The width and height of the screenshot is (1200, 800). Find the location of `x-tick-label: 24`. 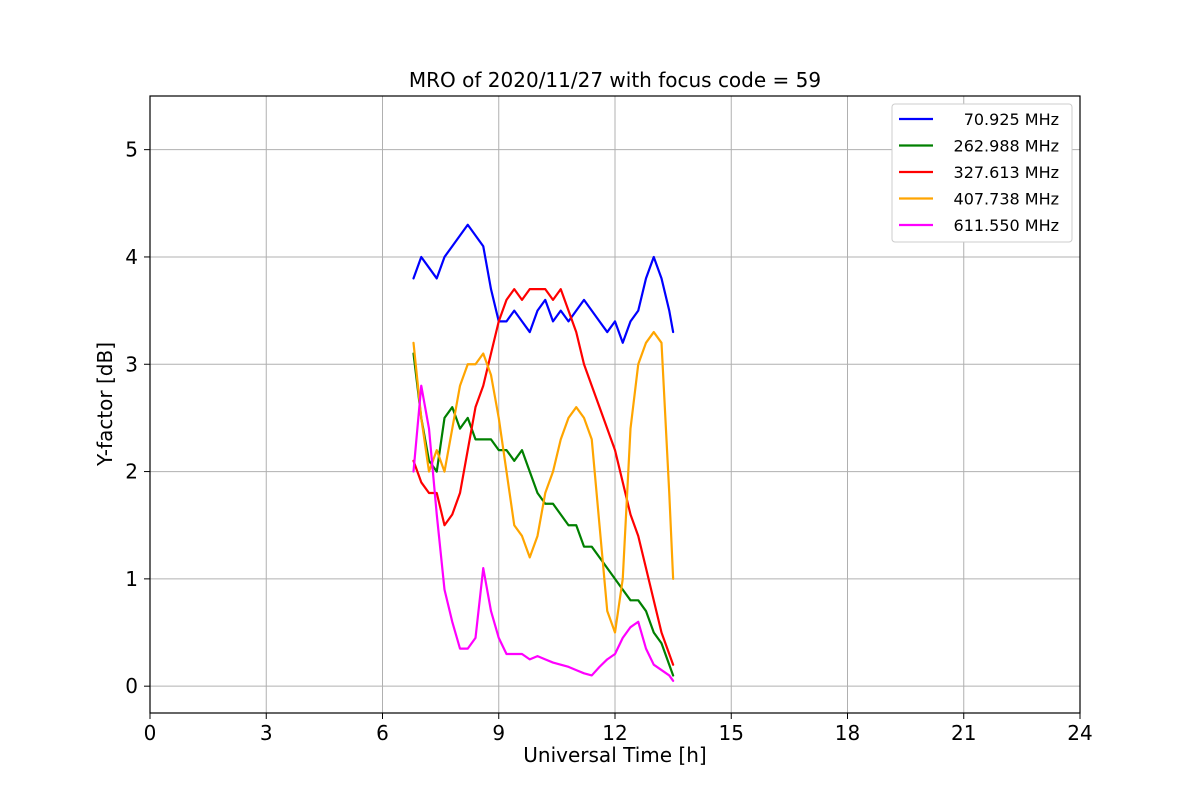

x-tick-label: 24 is located at coordinates (1079, 733).